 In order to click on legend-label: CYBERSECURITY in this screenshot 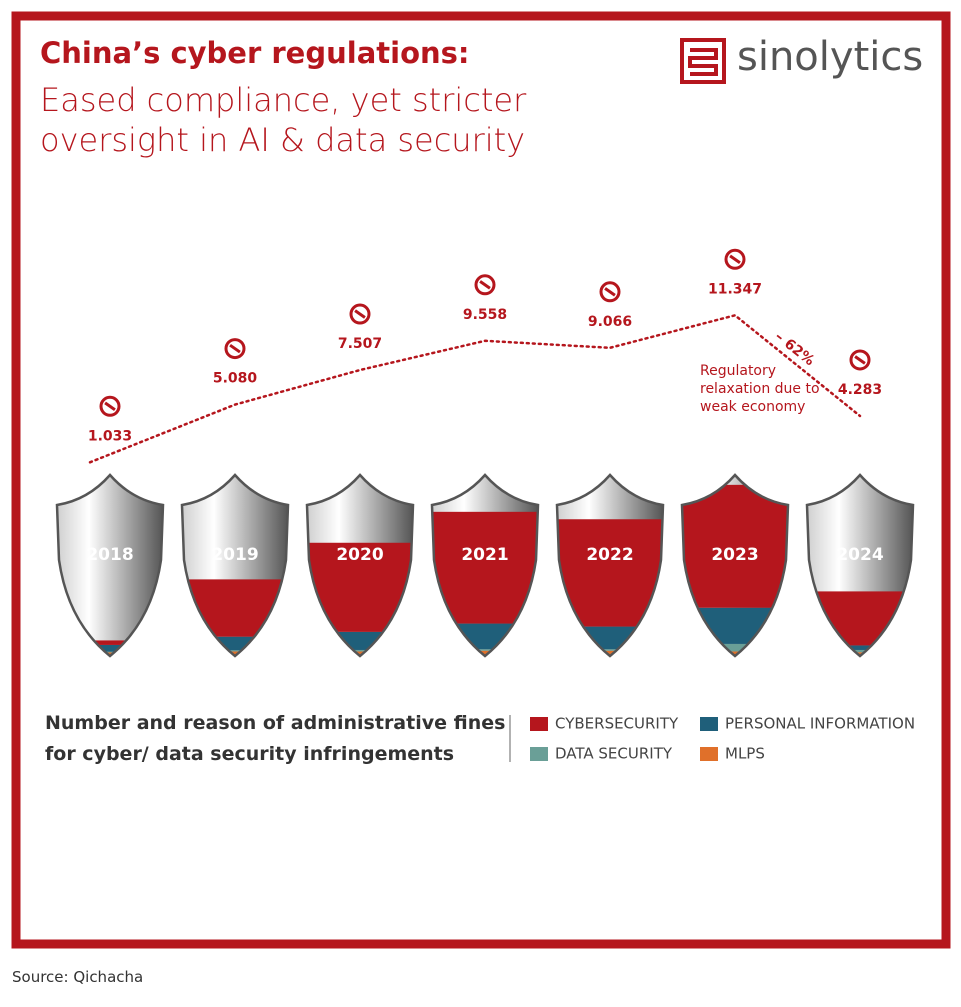, I will do `click(617, 724)`.